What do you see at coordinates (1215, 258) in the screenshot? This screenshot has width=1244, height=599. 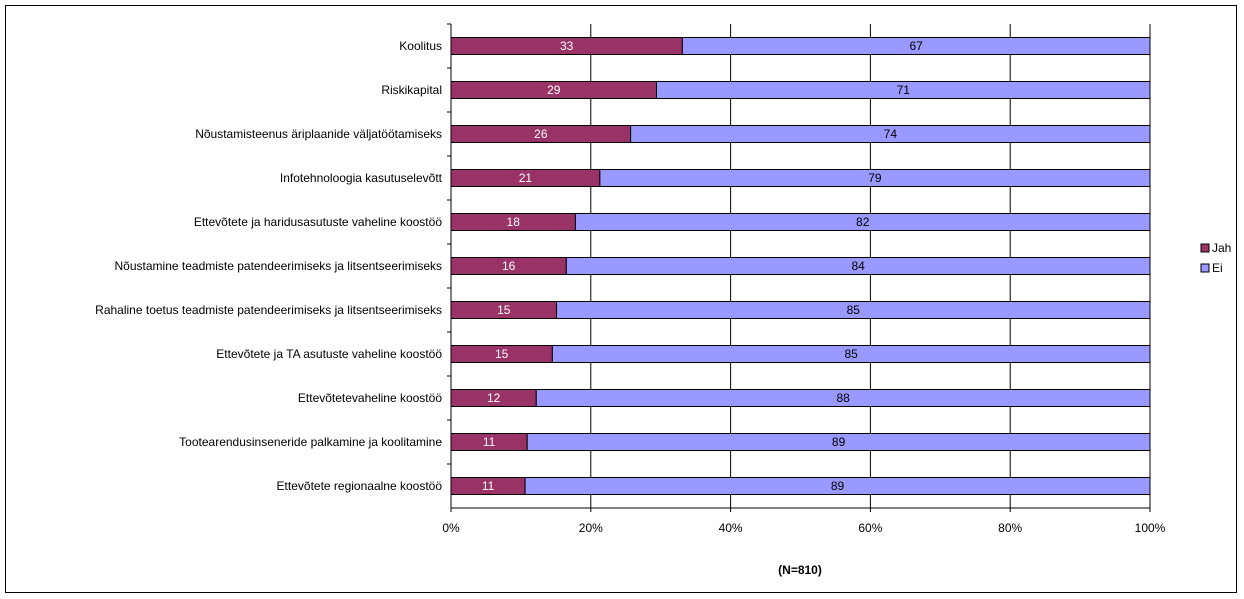 I see `legend: Jah Ei` at bounding box center [1215, 258].